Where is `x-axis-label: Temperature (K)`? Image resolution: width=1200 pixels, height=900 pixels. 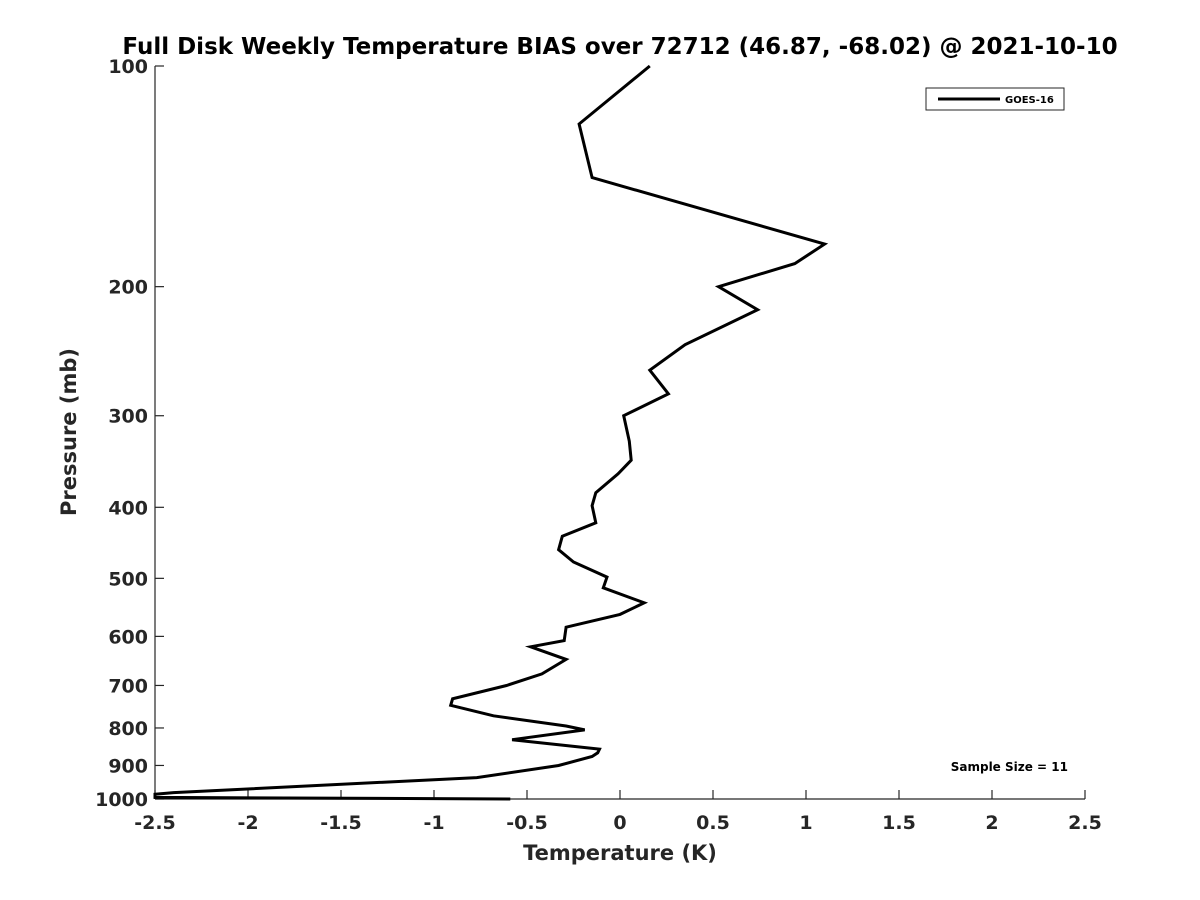 x-axis-label: Temperature (K) is located at coordinates (620, 853).